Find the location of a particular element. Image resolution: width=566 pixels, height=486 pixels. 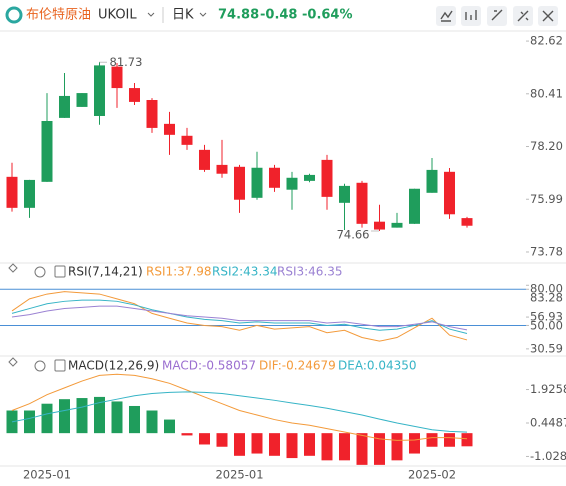

symbol-icon is located at coordinates (14, 15).